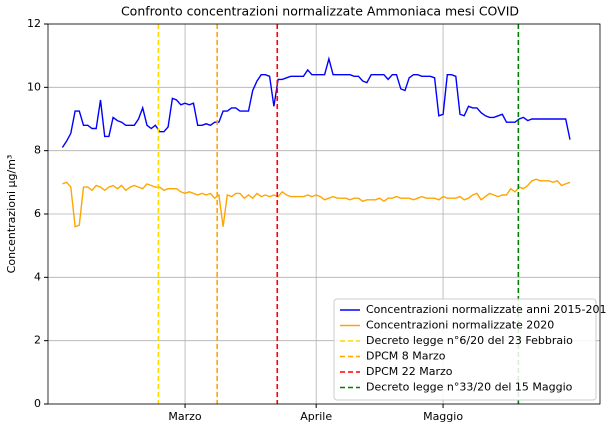 This screenshot has height=431, width=606. Describe the element at coordinates (37, 276) in the screenshot. I see `y-tick-label: 4` at that location.